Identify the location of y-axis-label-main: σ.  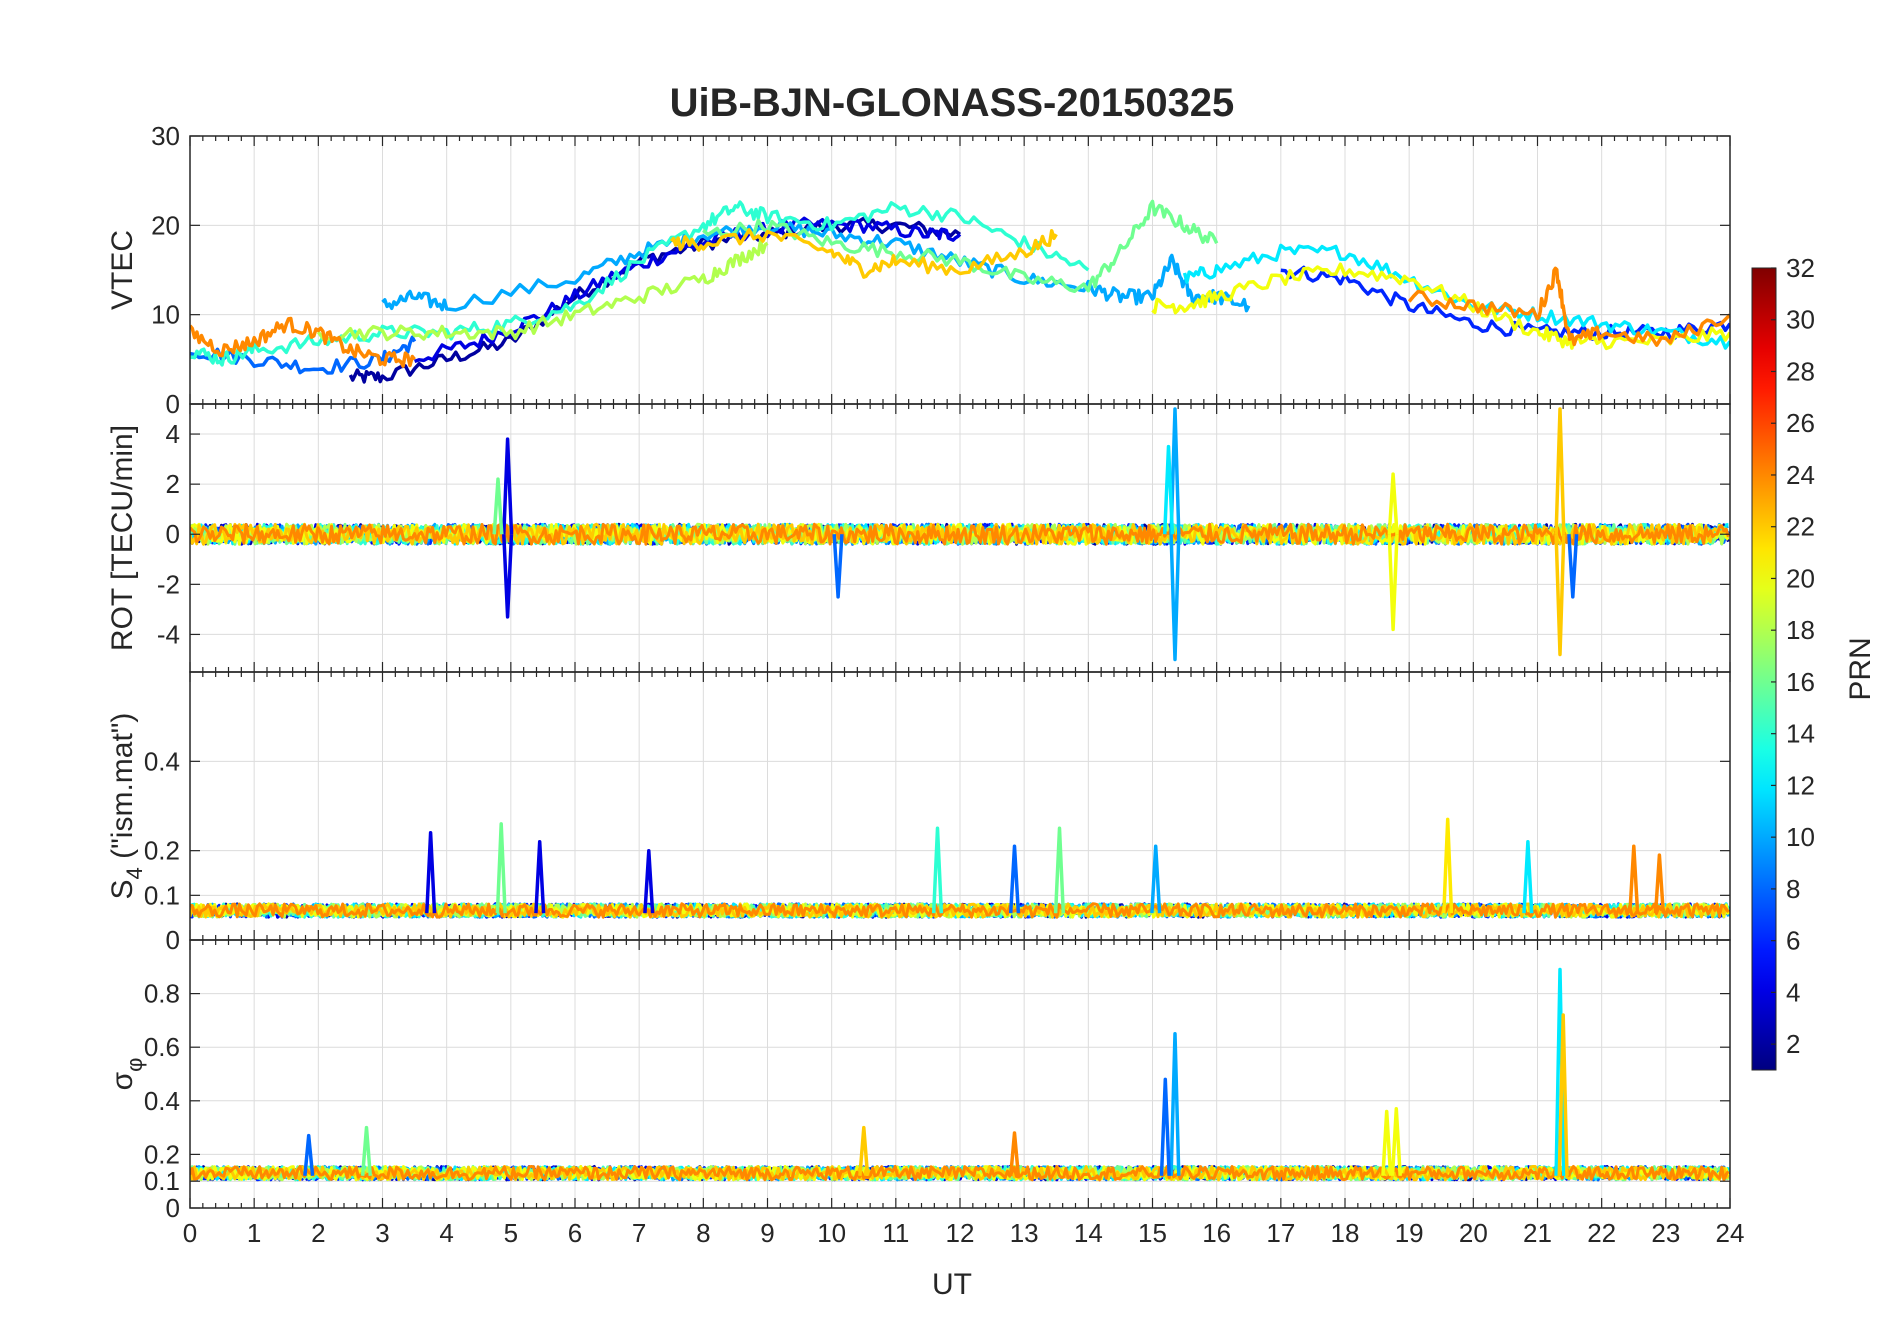
(122, 1080).